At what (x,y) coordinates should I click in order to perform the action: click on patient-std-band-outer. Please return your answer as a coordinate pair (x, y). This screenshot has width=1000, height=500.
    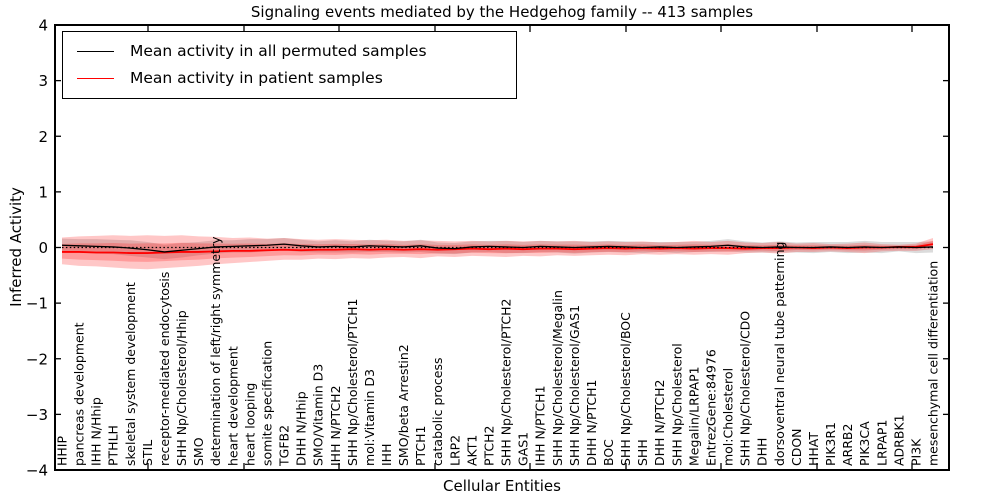
    Looking at the image, I should click on (497, 252).